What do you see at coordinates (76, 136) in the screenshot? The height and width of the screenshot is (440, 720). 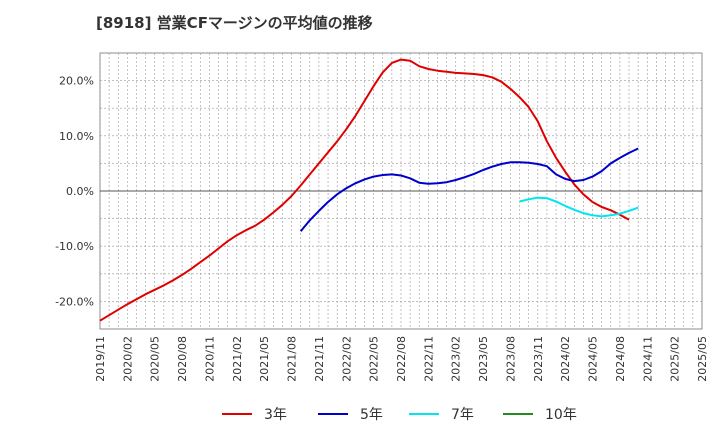 I see `y-tick-label: 10.0%` at bounding box center [76, 136].